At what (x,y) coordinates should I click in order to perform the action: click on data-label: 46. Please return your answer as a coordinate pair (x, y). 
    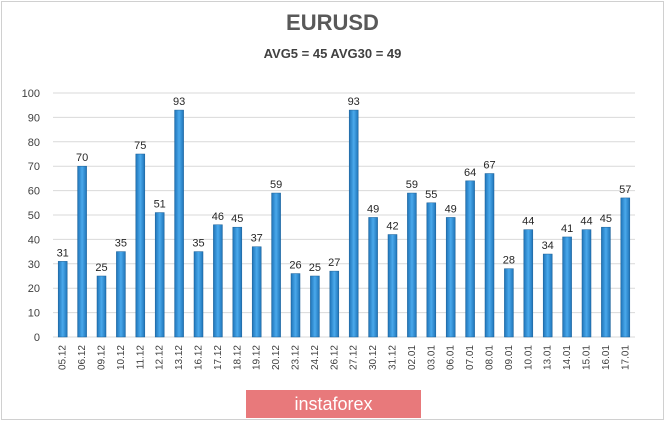
    Looking at the image, I should click on (218, 217).